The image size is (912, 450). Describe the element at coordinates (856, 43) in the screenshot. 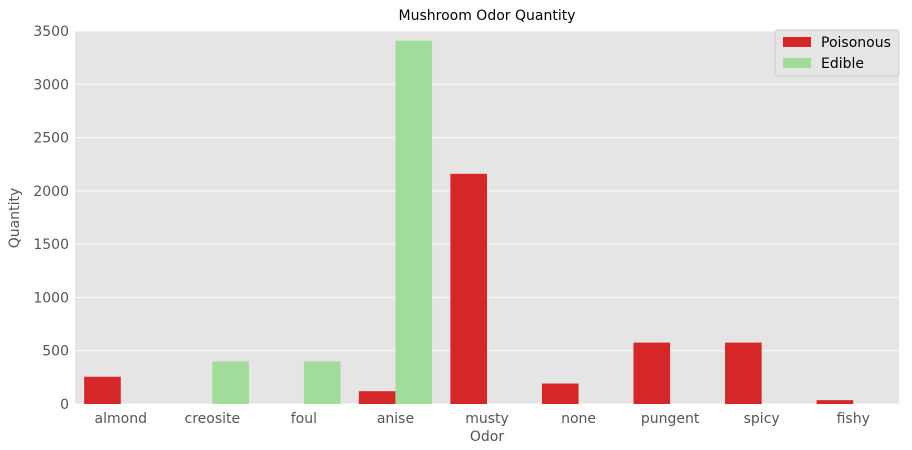

I see `legend-label-poisonous: Poisonous` at that location.